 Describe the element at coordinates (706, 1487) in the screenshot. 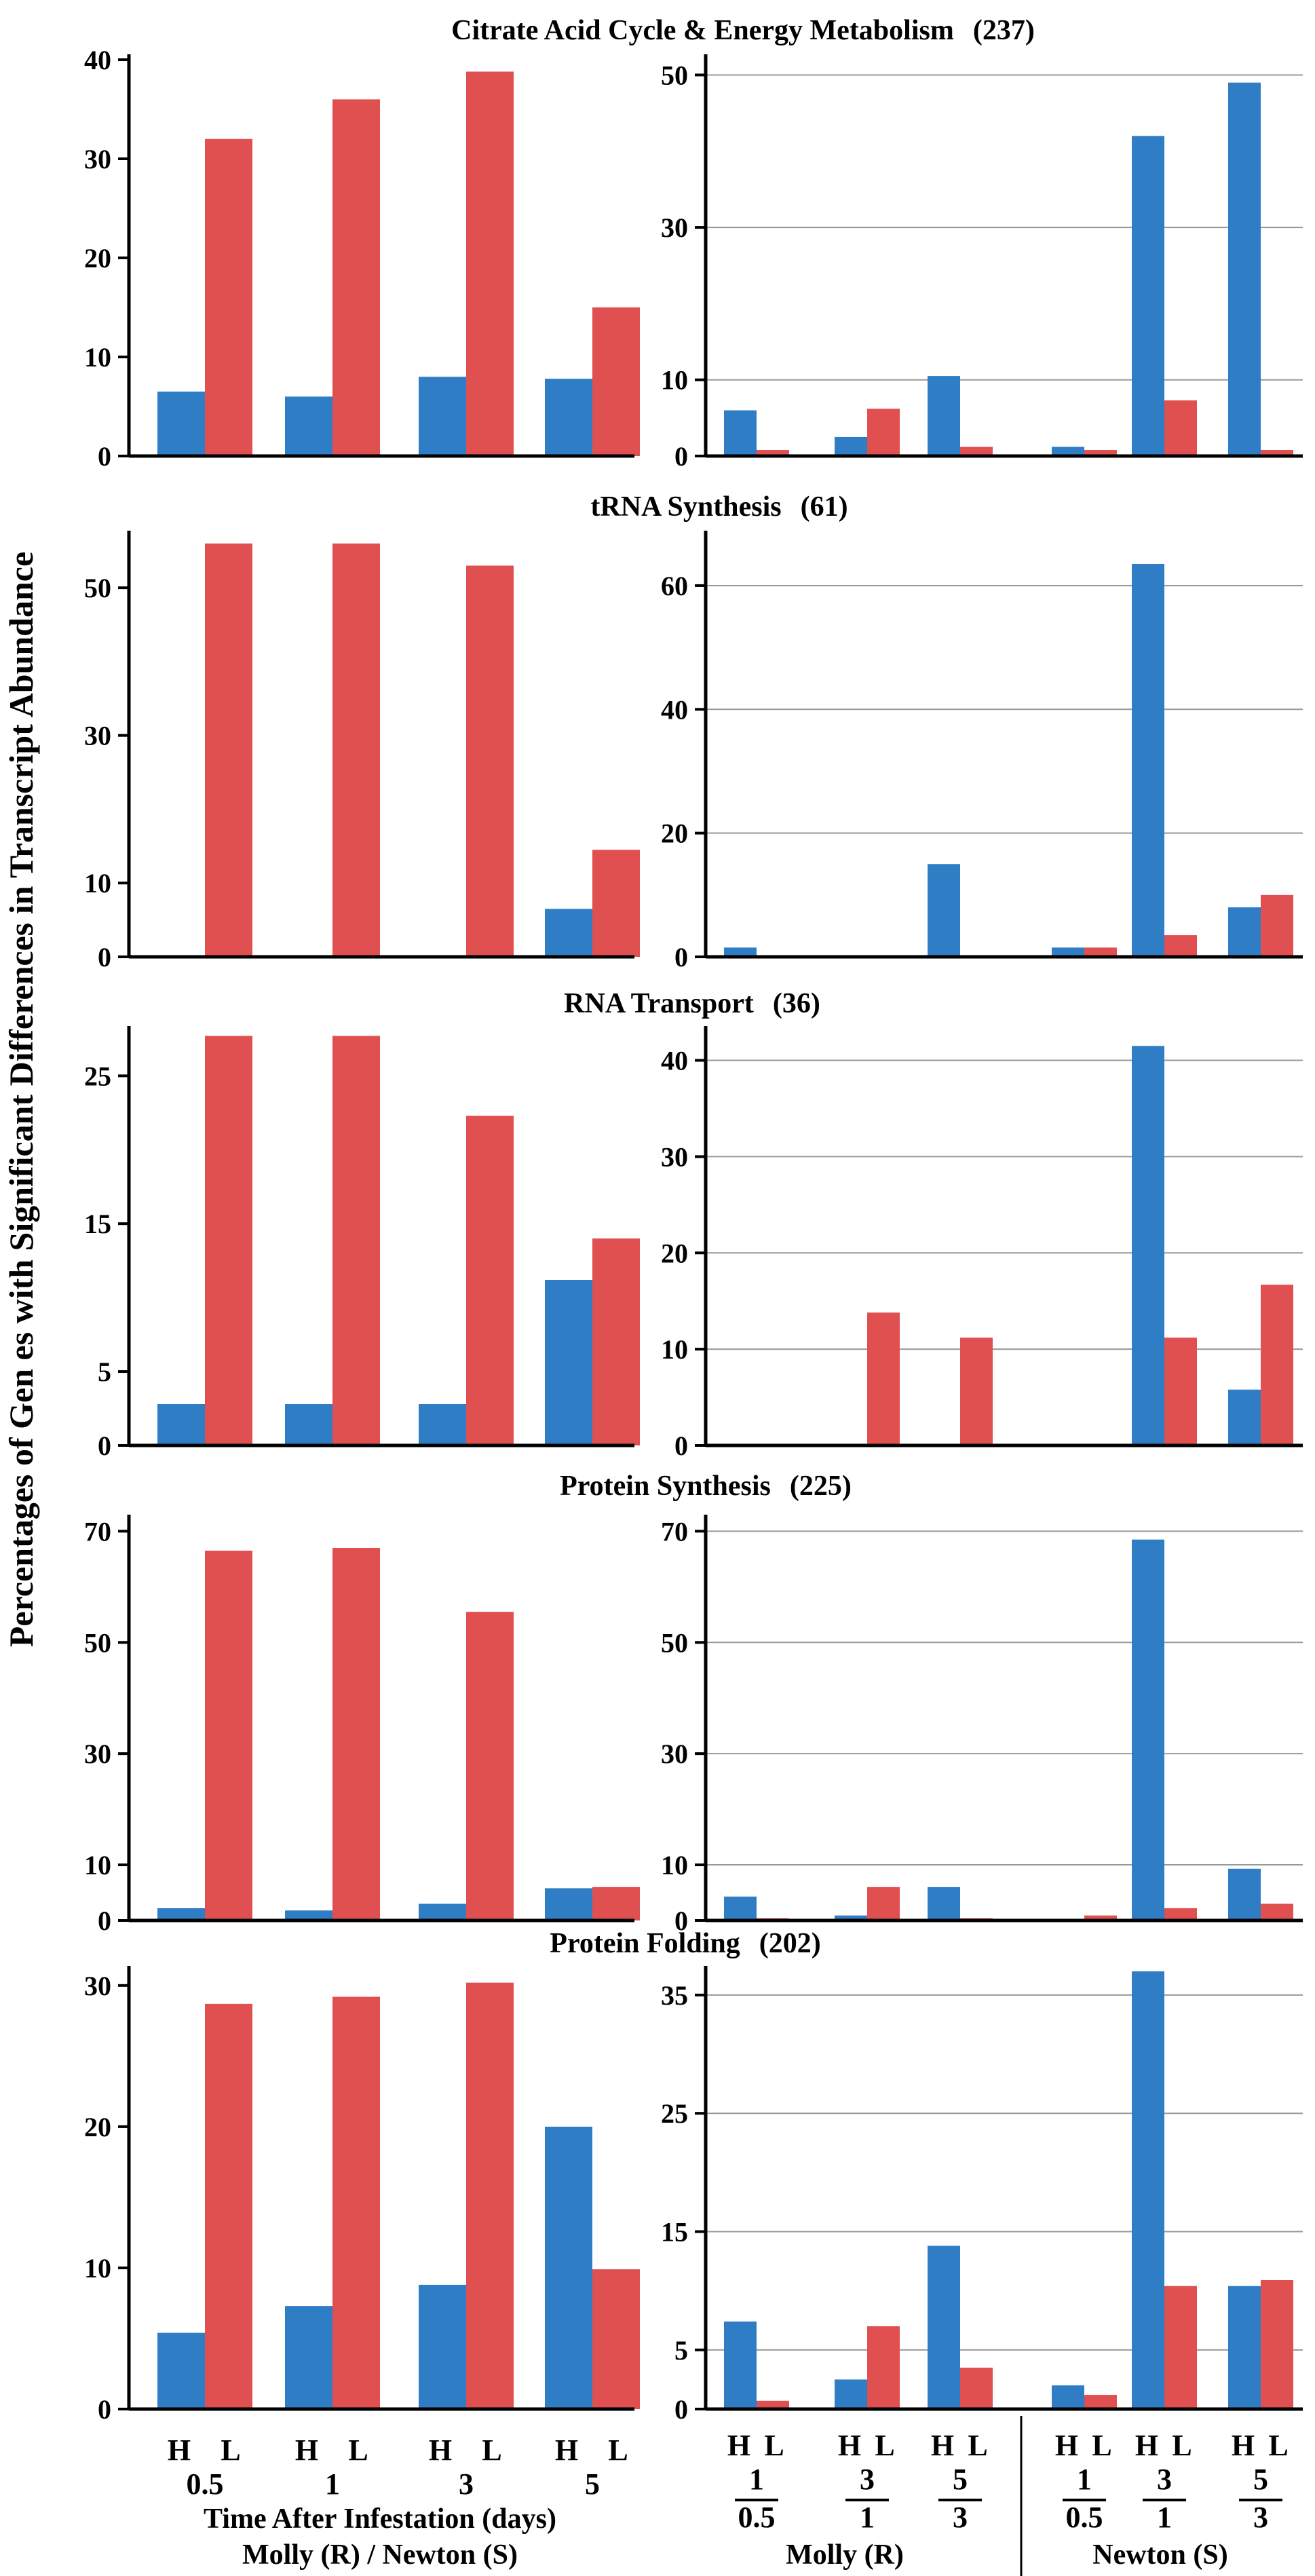

I see `chart-title: Protein Synthesis (225)` at that location.